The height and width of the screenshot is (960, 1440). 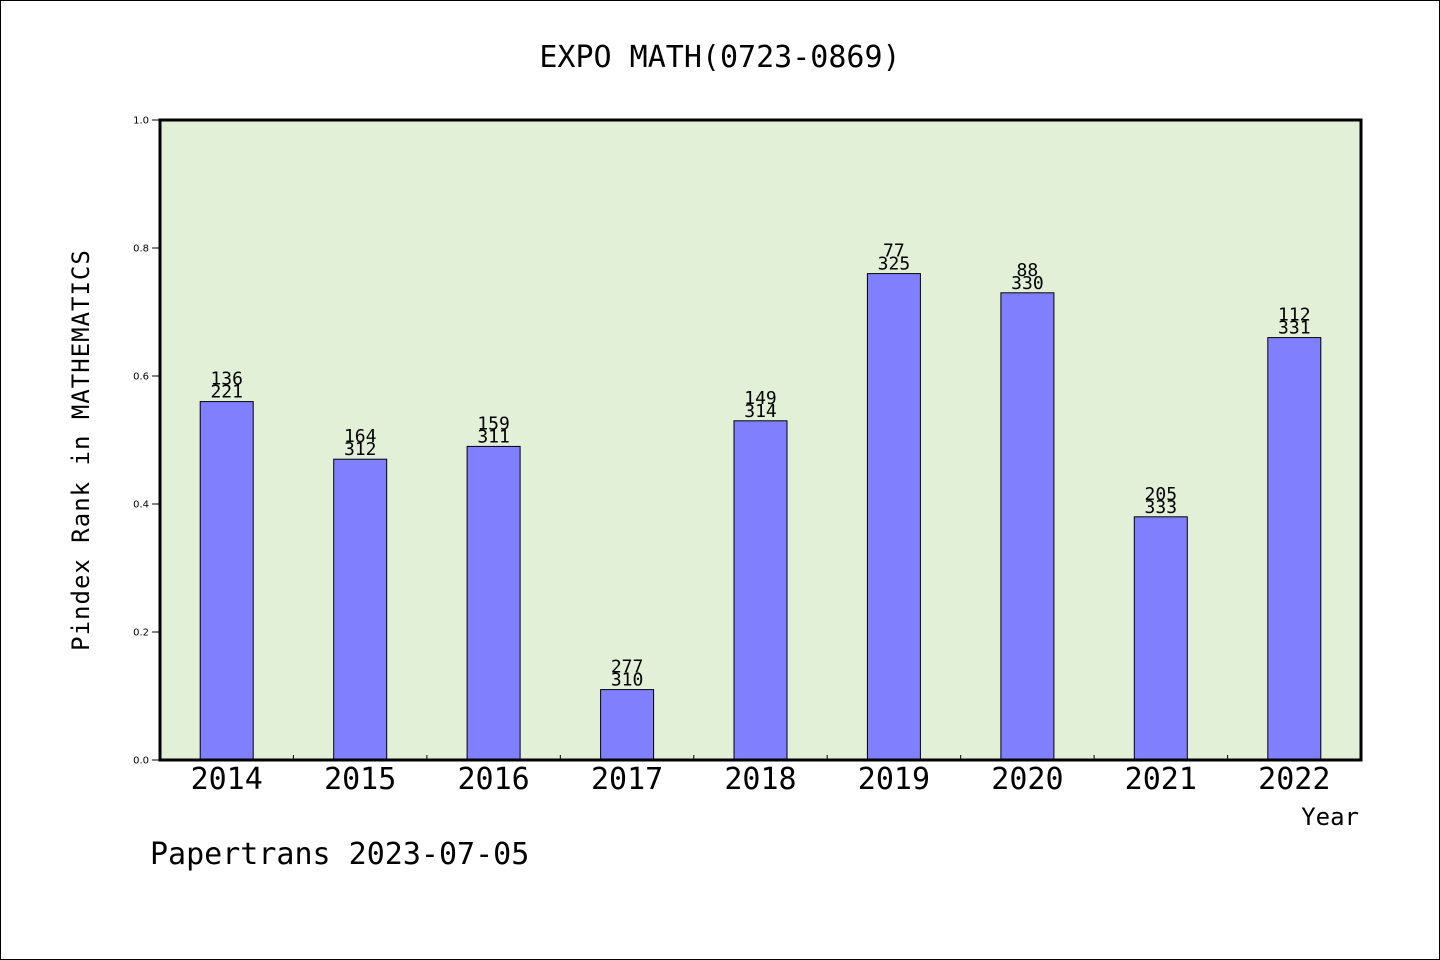 I want to click on total-label-2016: 311, so click(x=493, y=436).